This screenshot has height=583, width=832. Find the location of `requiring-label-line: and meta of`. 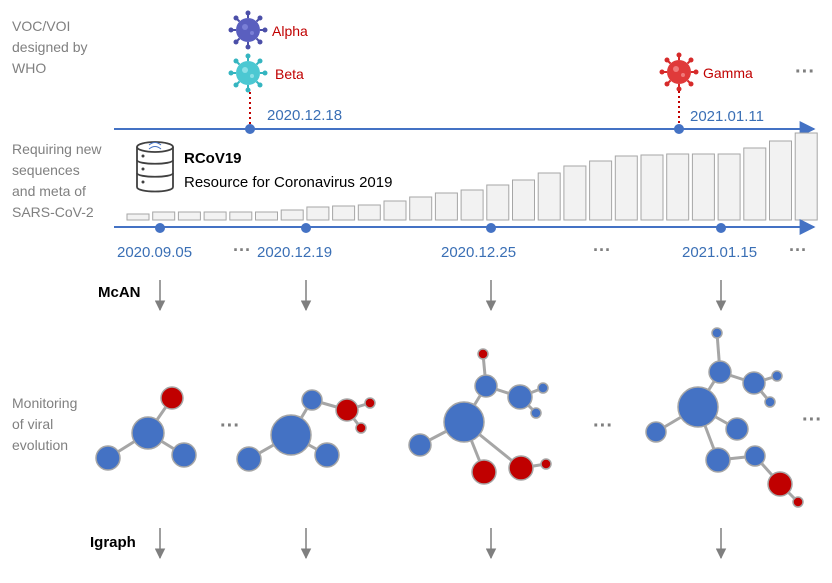

requiring-label-line: and meta of is located at coordinates (49, 191).